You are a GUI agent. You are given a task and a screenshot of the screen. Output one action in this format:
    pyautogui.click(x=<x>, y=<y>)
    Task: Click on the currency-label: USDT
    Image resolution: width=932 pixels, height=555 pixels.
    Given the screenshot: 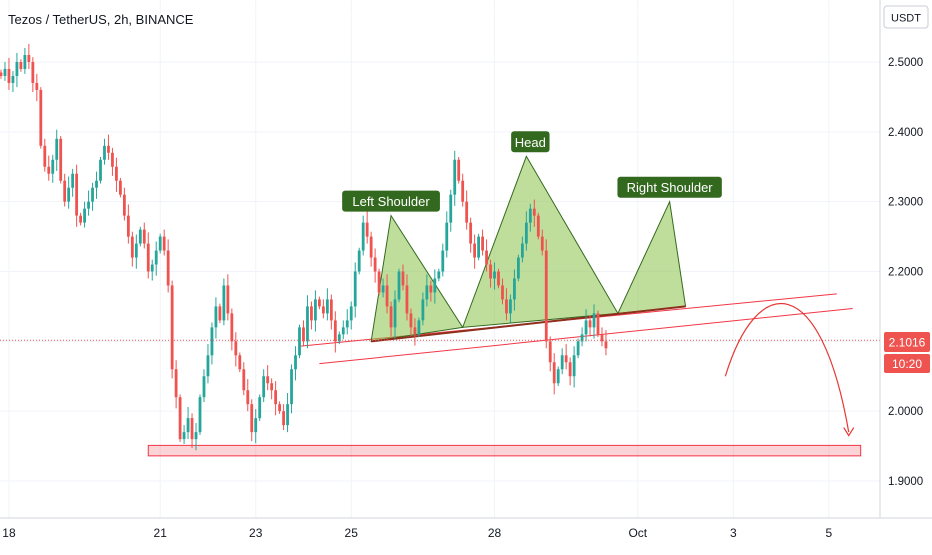 What is the action you would take?
    pyautogui.click(x=906, y=19)
    